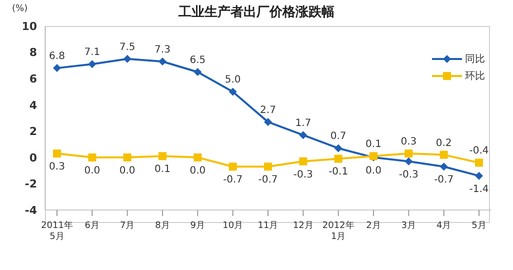 Image resolution: width=513 pixels, height=270 pixels. Describe the element at coordinates (303, 124) in the screenshot. I see `data-label: 1.7` at that location.